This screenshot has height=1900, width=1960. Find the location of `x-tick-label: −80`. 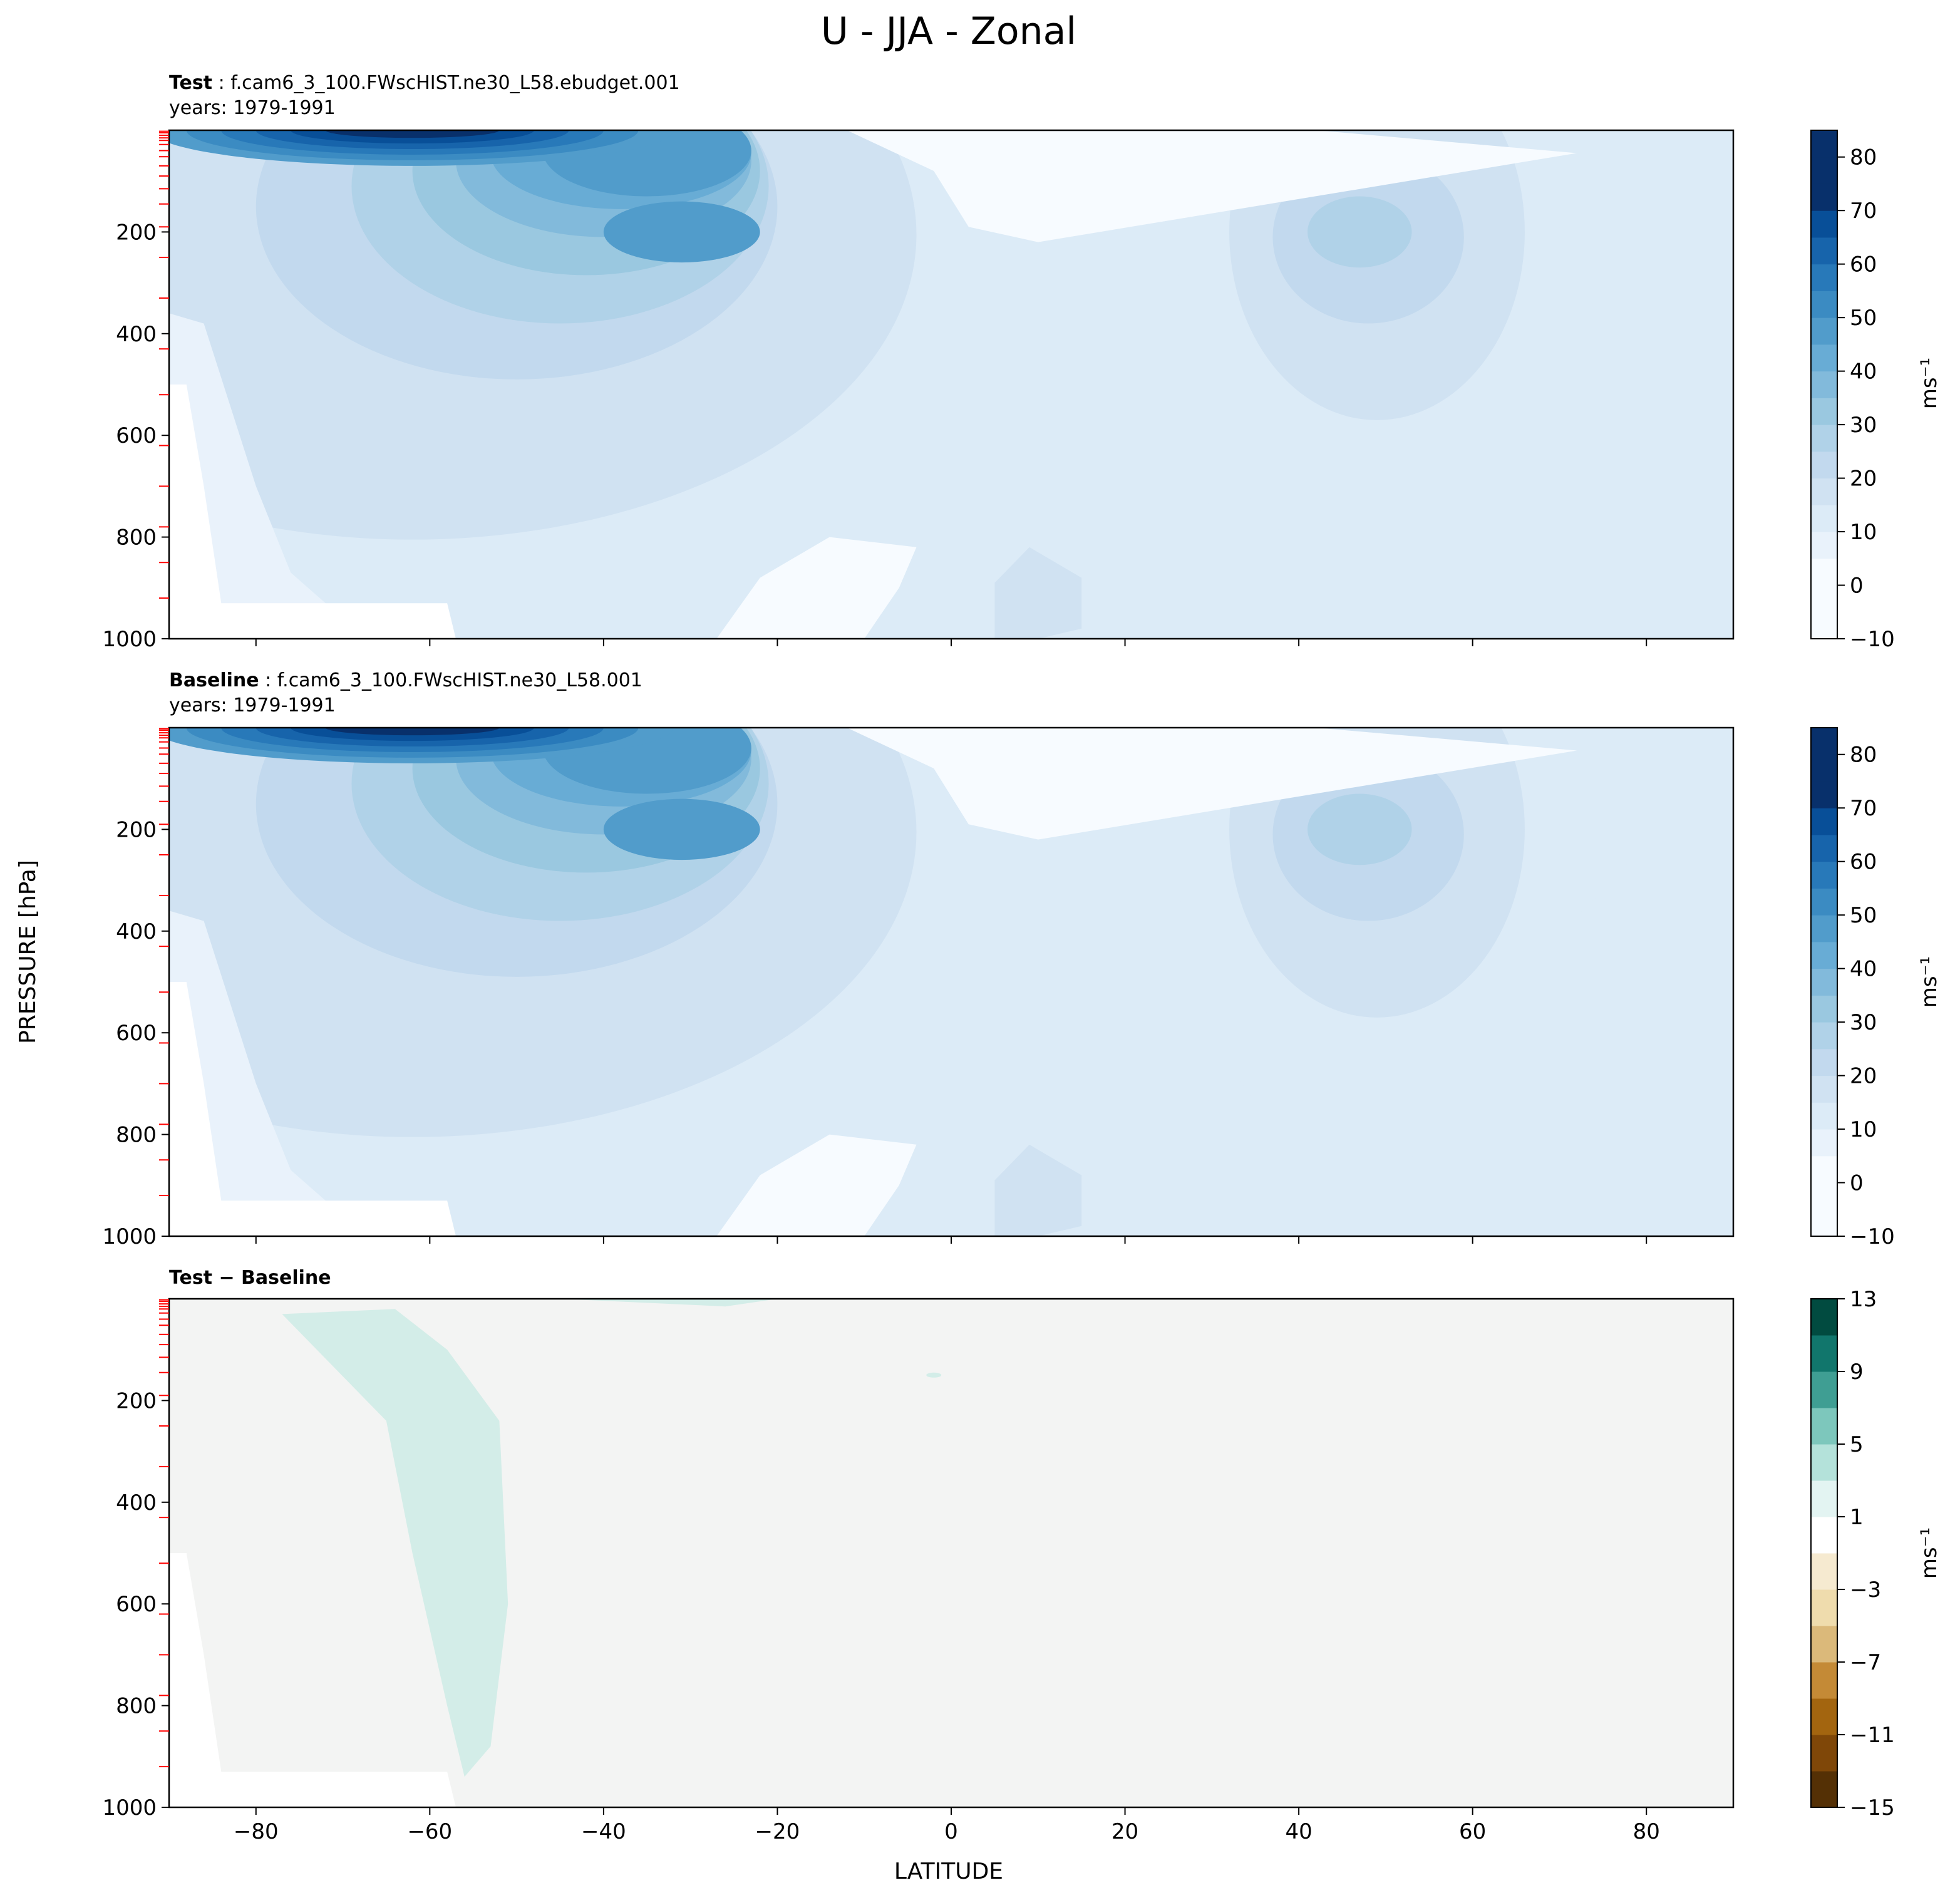

x-tick-label: −80 is located at coordinates (256, 1831).